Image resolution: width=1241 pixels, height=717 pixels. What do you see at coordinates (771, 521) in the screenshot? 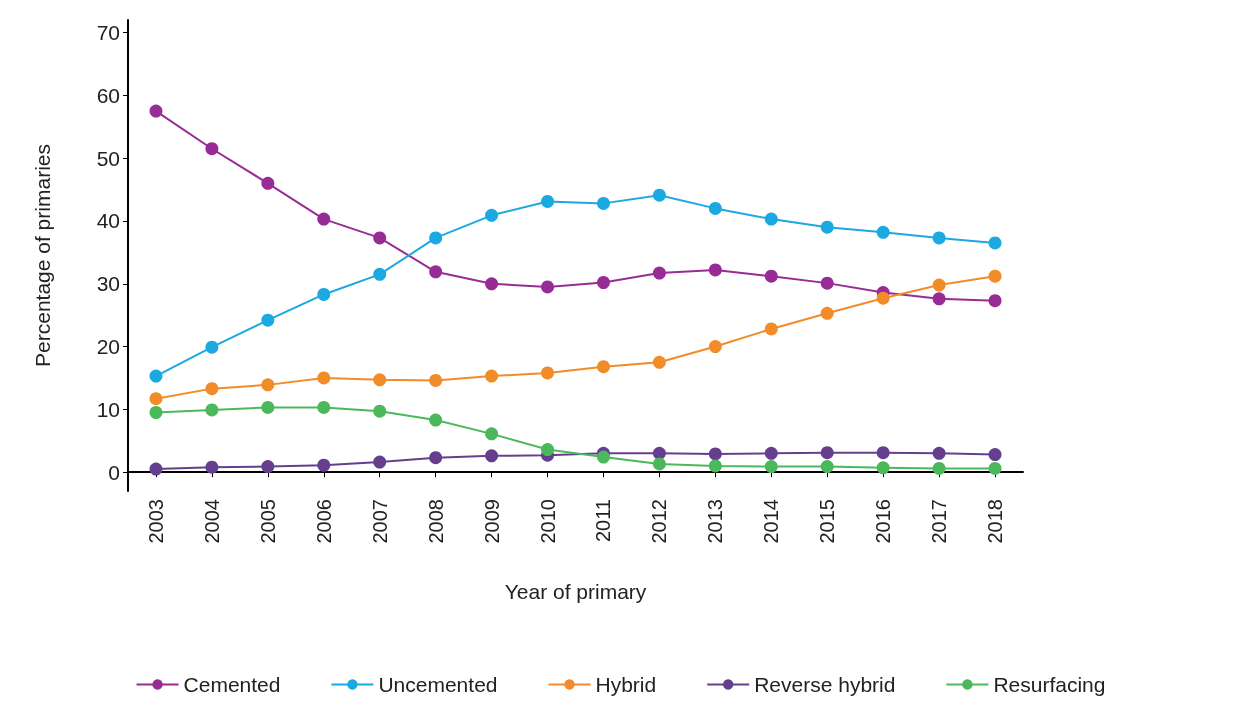
I see `x-tick-label: 2014` at bounding box center [771, 521].